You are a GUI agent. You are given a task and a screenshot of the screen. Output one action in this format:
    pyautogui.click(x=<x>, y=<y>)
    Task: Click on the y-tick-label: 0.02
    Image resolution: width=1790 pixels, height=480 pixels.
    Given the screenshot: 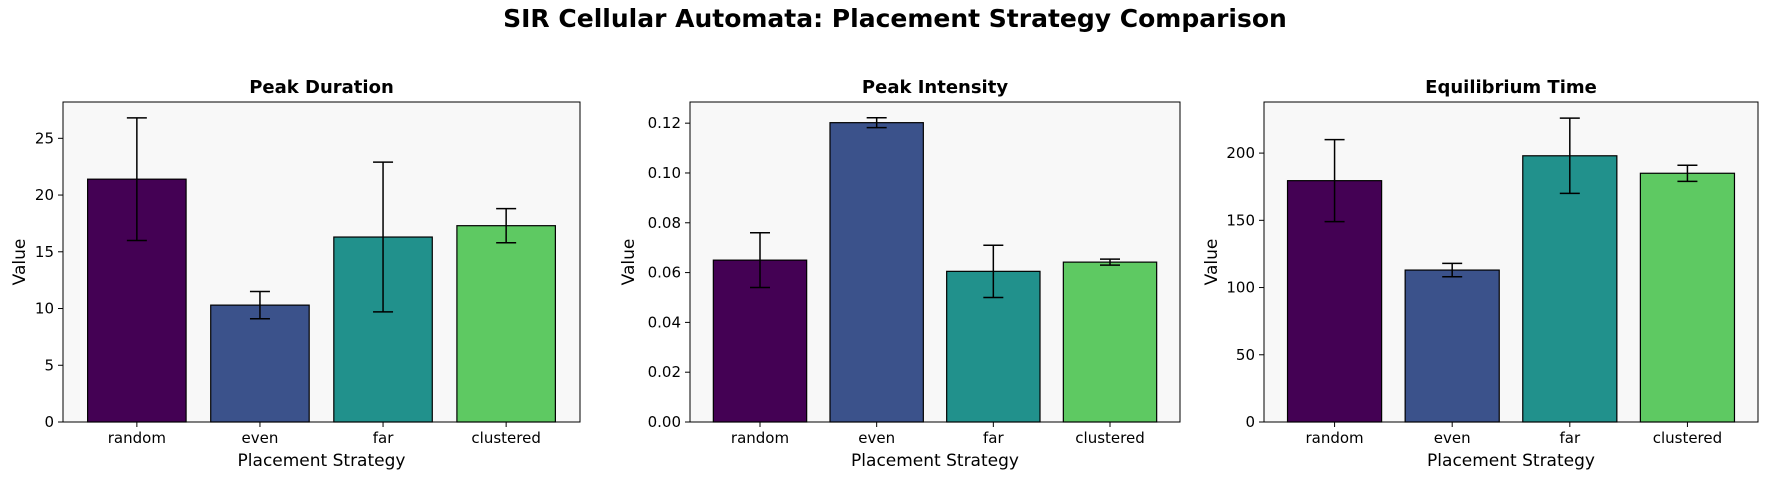 What is the action you would take?
    pyautogui.click(x=664, y=372)
    